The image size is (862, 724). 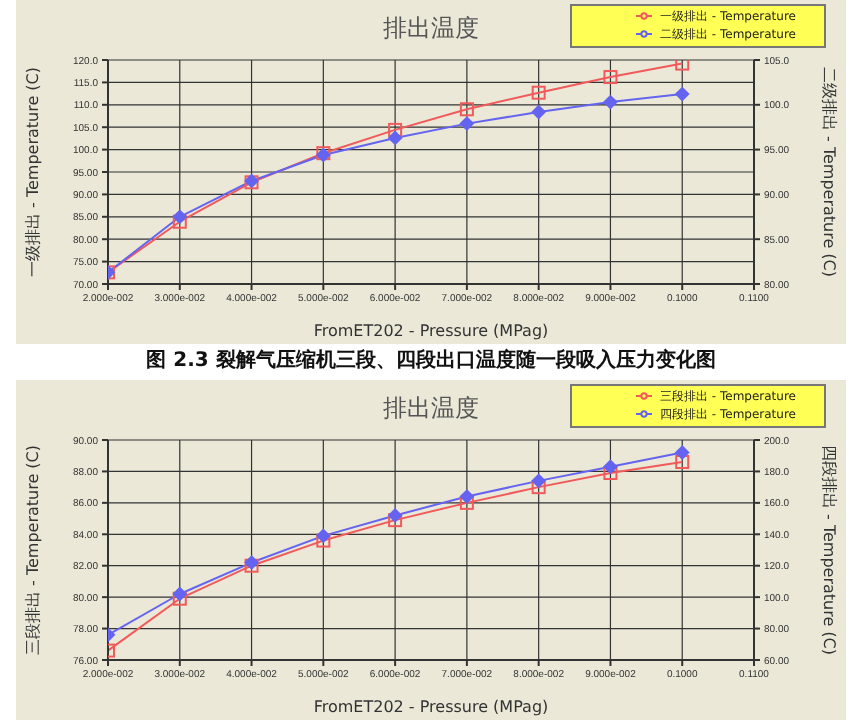 I want to click on caption: 图 2.3 裂解气压缩机三段、四段出口温度随一段吸入压力变化图, so click(x=431, y=361).